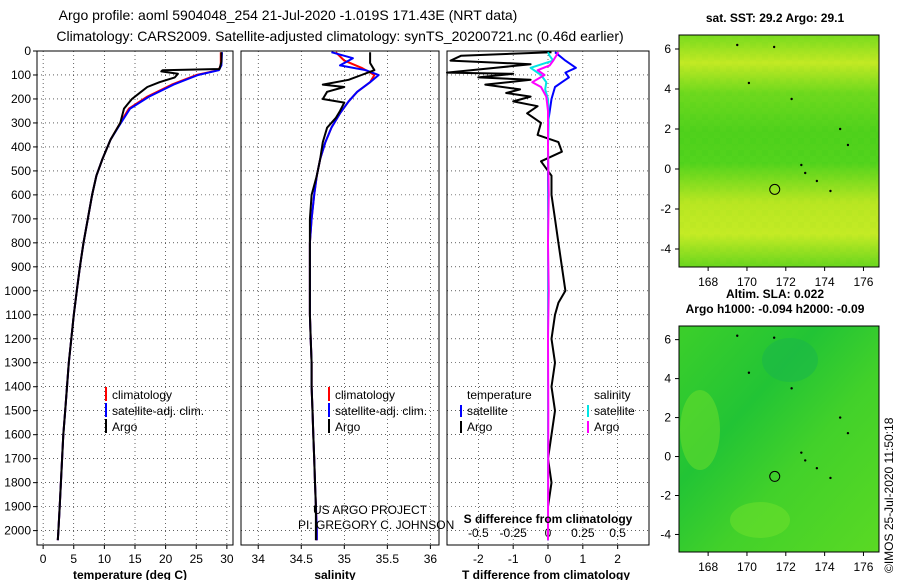 This screenshot has height=580, width=900. What do you see at coordinates (478, 533) in the screenshot?
I see `s-tick-label: -0.5` at bounding box center [478, 533].